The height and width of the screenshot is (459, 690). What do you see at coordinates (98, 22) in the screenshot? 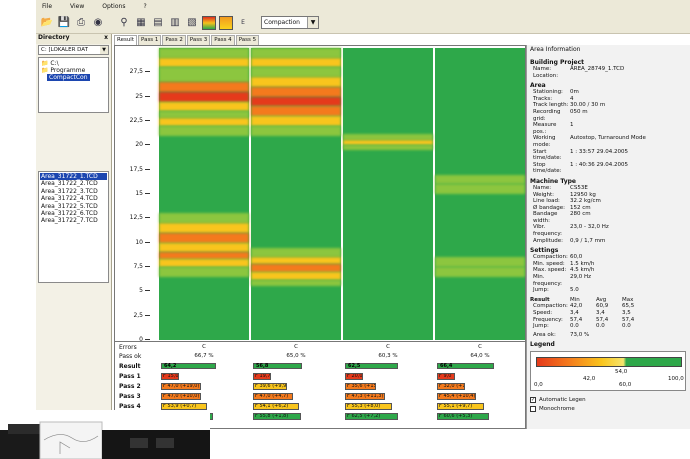
I see `binoculars-icon: ◉` at bounding box center [98, 22].